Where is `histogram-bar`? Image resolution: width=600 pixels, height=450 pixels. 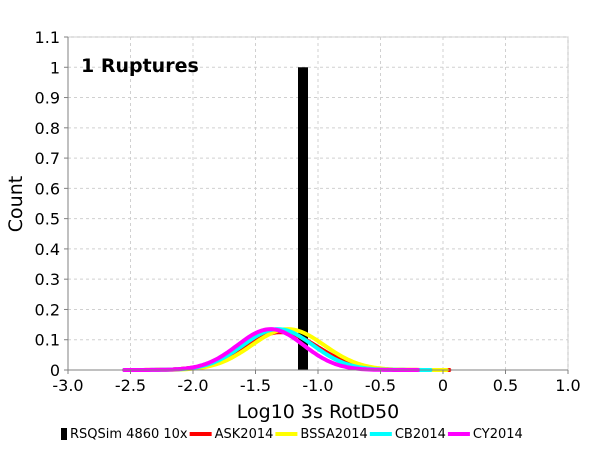
histogram-bar is located at coordinates (303, 218).